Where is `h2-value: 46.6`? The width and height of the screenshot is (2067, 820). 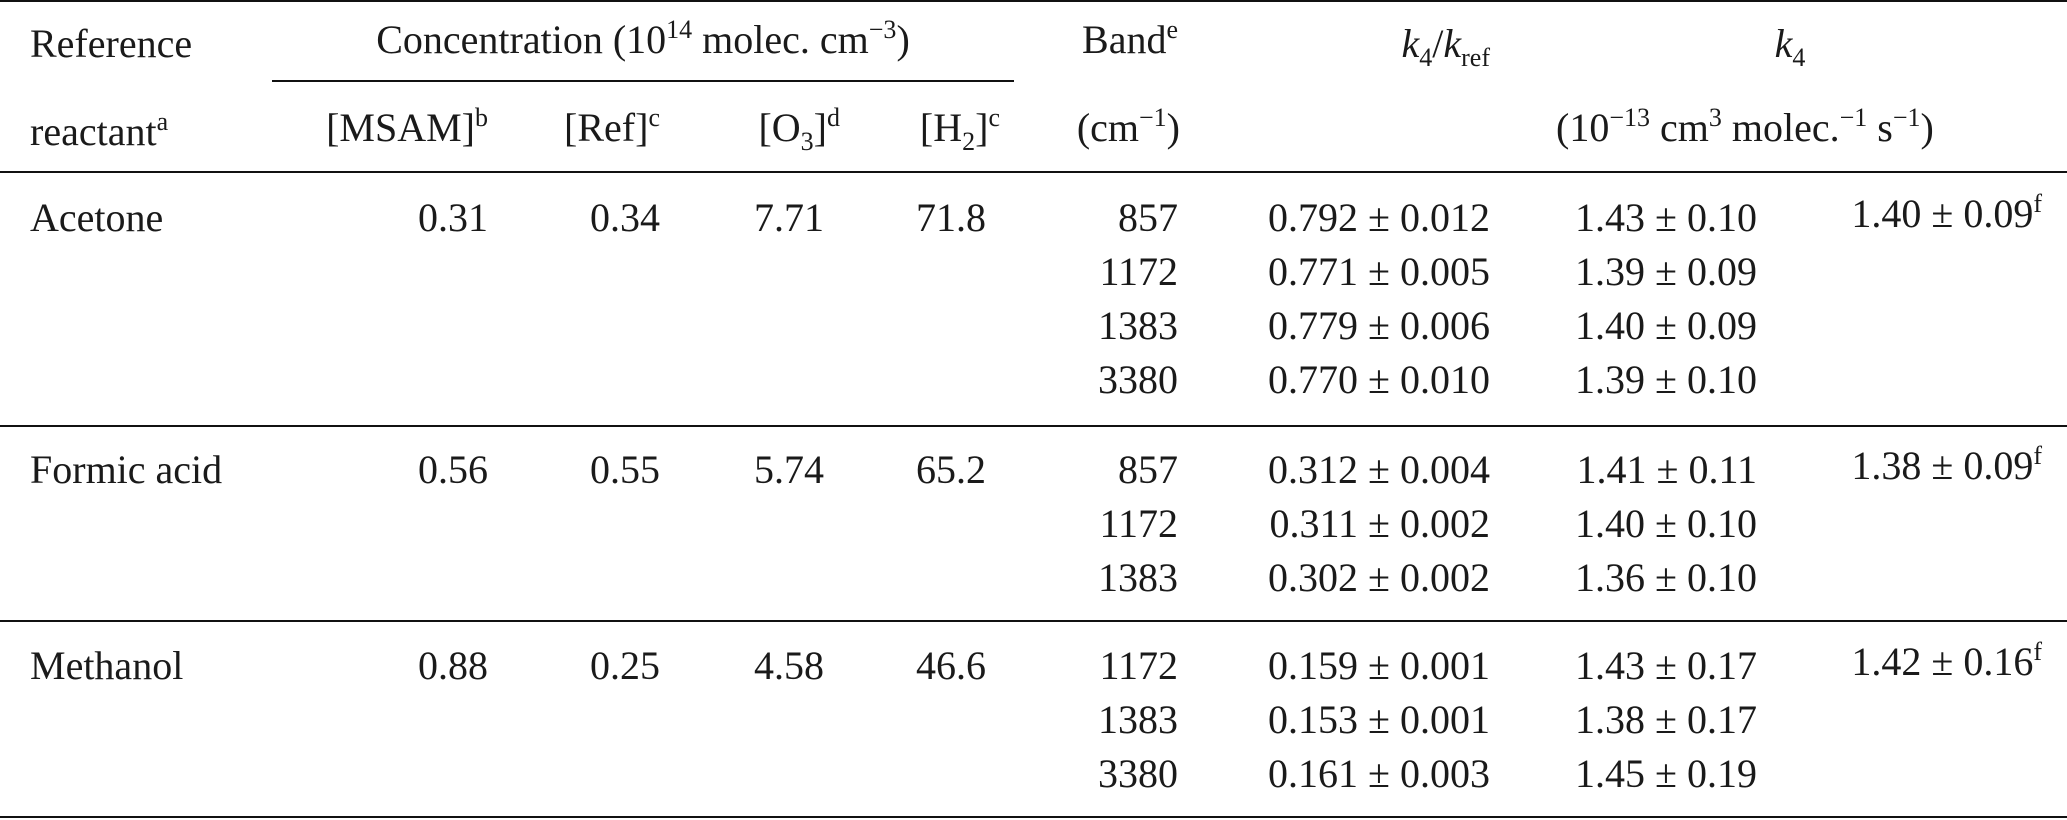
h2-value: 46.6 is located at coordinates (951, 665).